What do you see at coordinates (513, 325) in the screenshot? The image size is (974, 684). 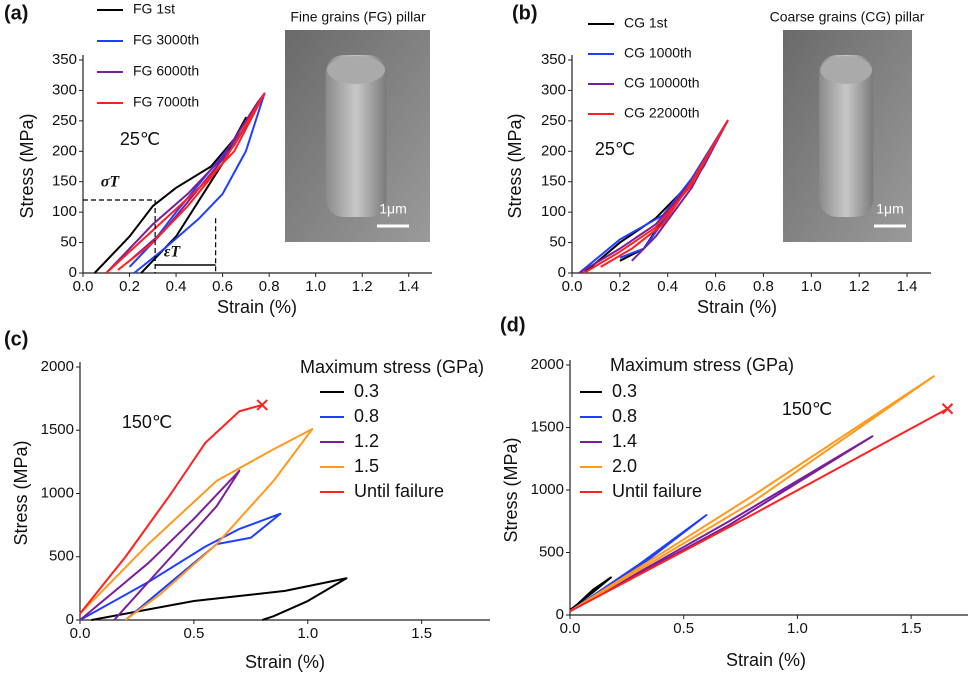 I see `panel-label: (d)` at bounding box center [513, 325].